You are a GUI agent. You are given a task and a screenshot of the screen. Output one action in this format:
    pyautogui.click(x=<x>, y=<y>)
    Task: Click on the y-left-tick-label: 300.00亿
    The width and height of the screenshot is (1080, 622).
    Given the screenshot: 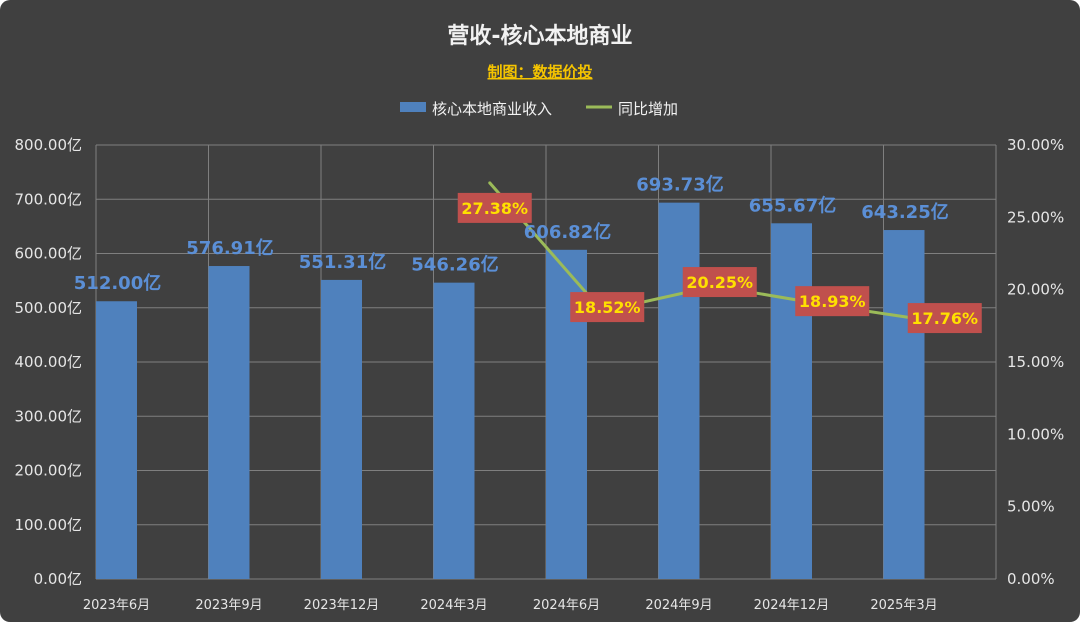 What is the action you would take?
    pyautogui.click(x=49, y=416)
    